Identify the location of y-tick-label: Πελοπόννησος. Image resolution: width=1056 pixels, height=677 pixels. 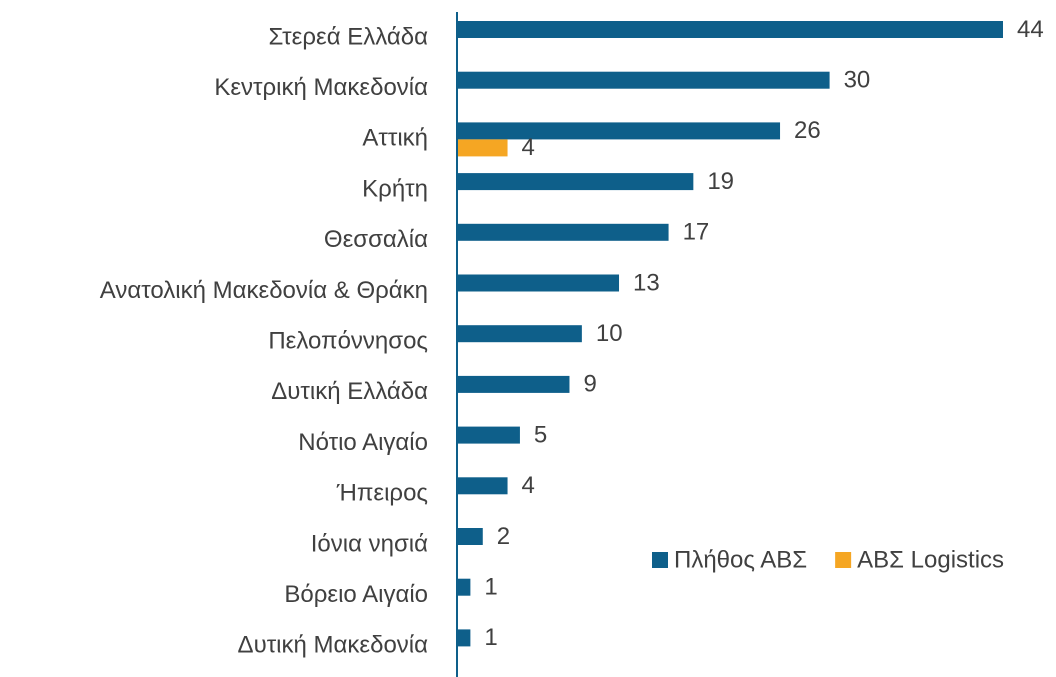
(348, 341).